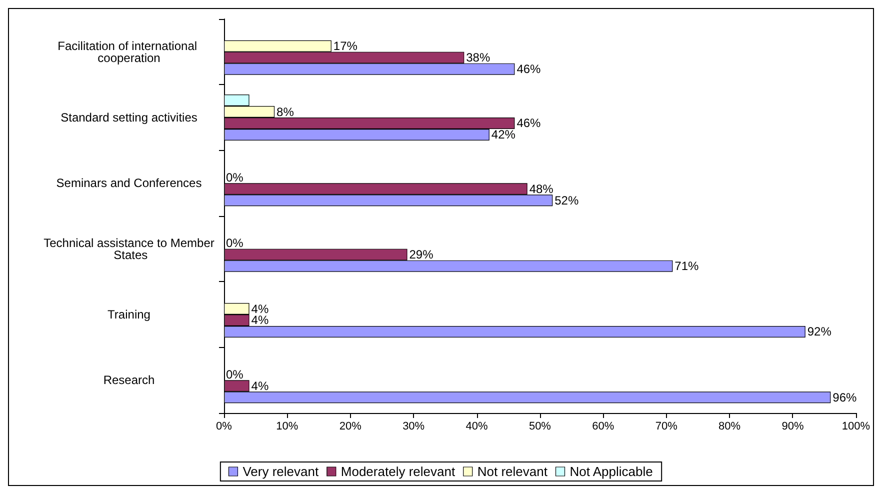 This screenshot has width=882, height=494. What do you see at coordinates (611, 471) in the screenshot?
I see `legend-label: Not Applicable` at bounding box center [611, 471].